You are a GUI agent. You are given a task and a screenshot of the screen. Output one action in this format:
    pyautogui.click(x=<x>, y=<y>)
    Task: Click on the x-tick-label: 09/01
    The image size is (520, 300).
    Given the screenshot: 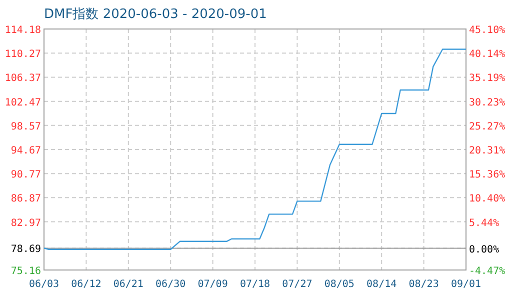 What is the action you would take?
    pyautogui.click(x=466, y=284)
    